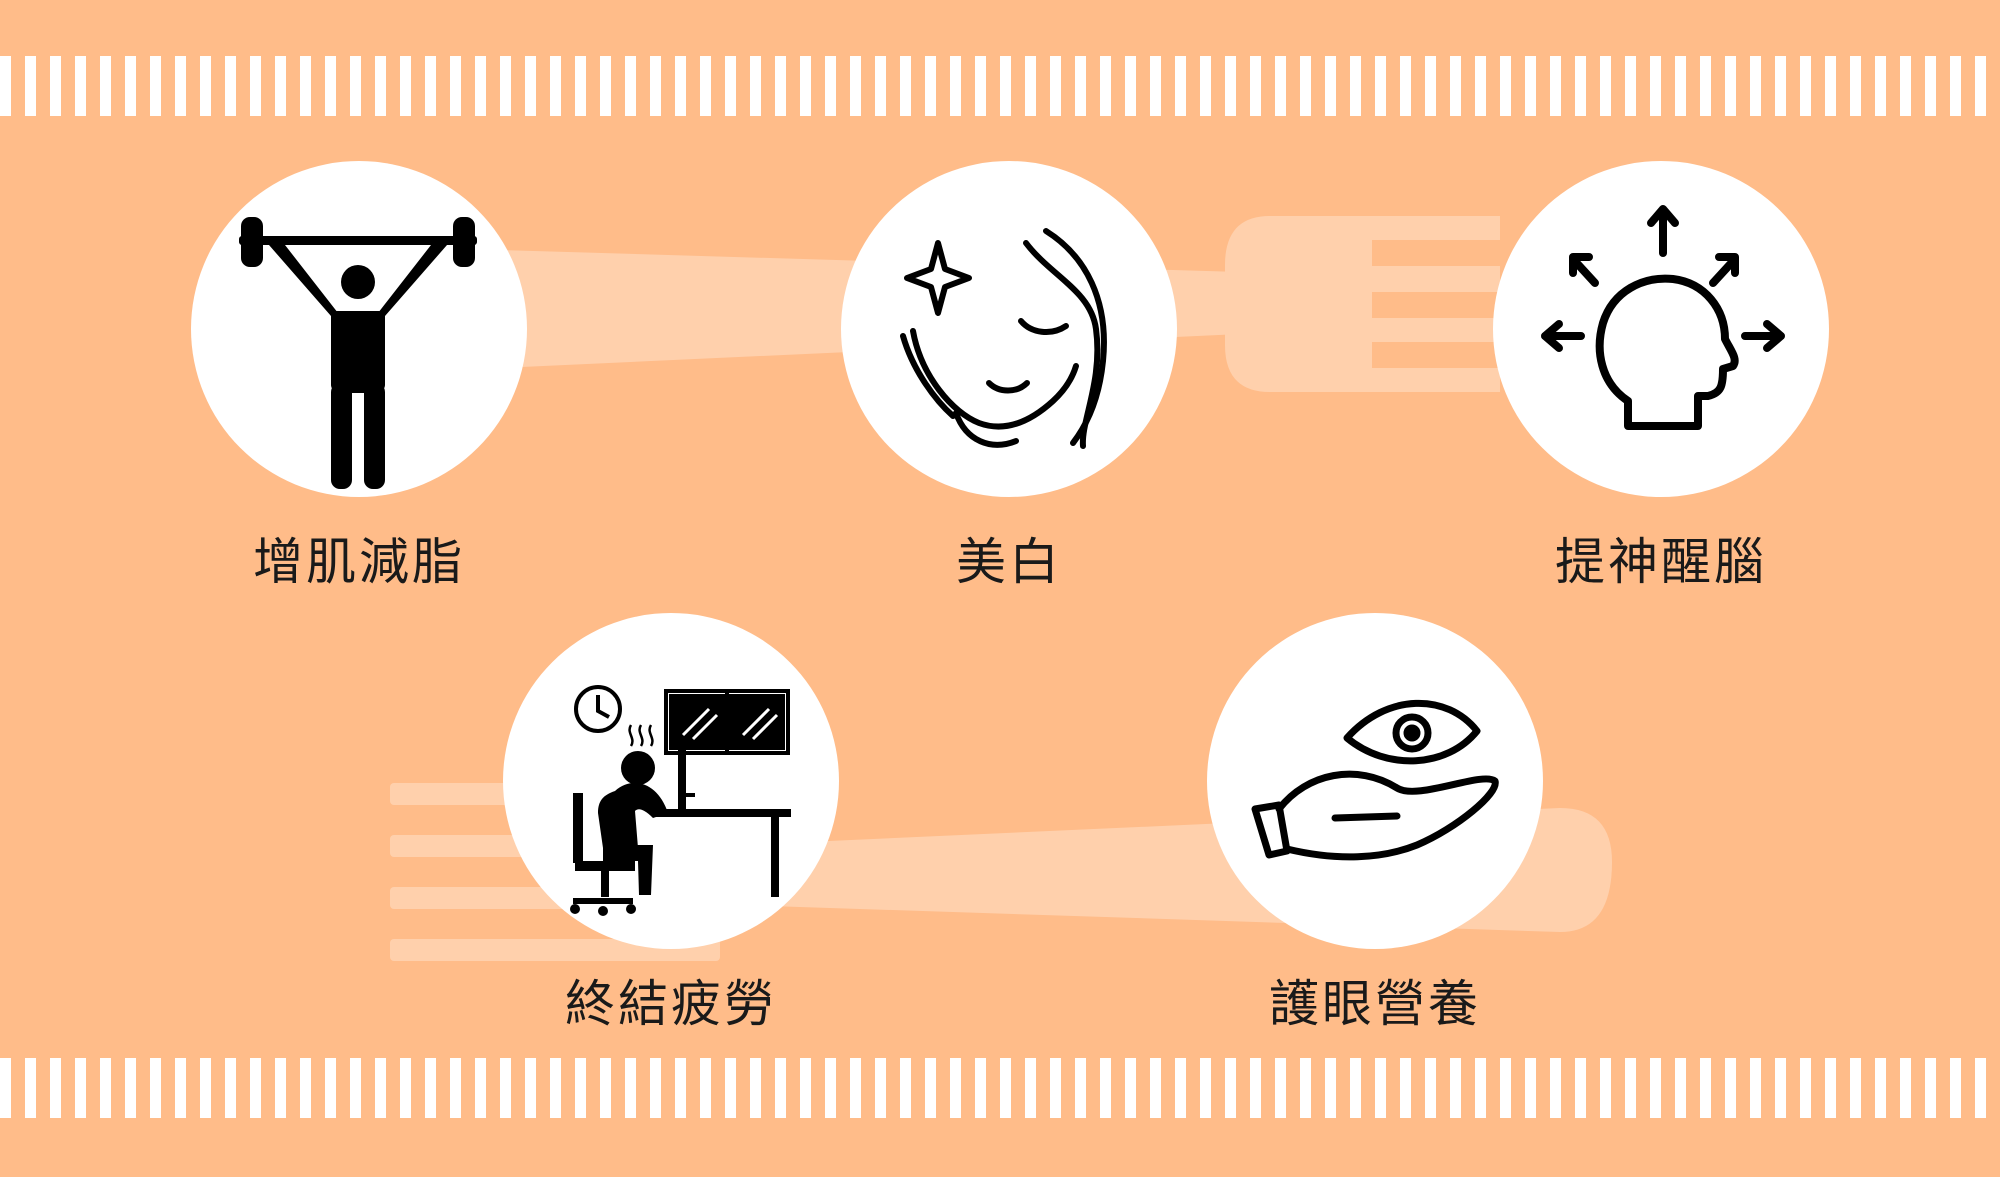  I want to click on weightlifting-circle, so click(359, 329).